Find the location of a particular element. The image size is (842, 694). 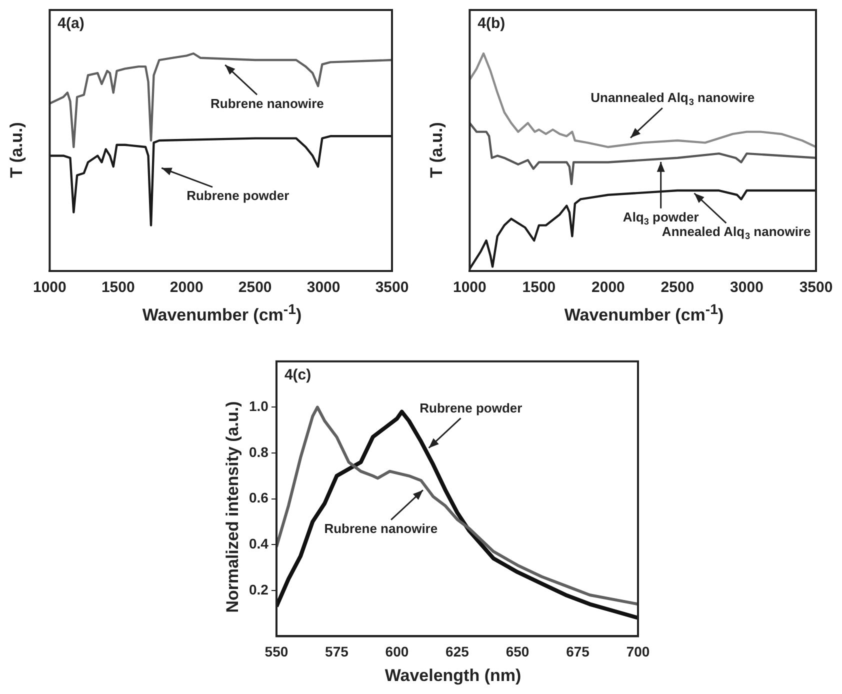

y-tick-label: 1.0 is located at coordinates (258, 406).